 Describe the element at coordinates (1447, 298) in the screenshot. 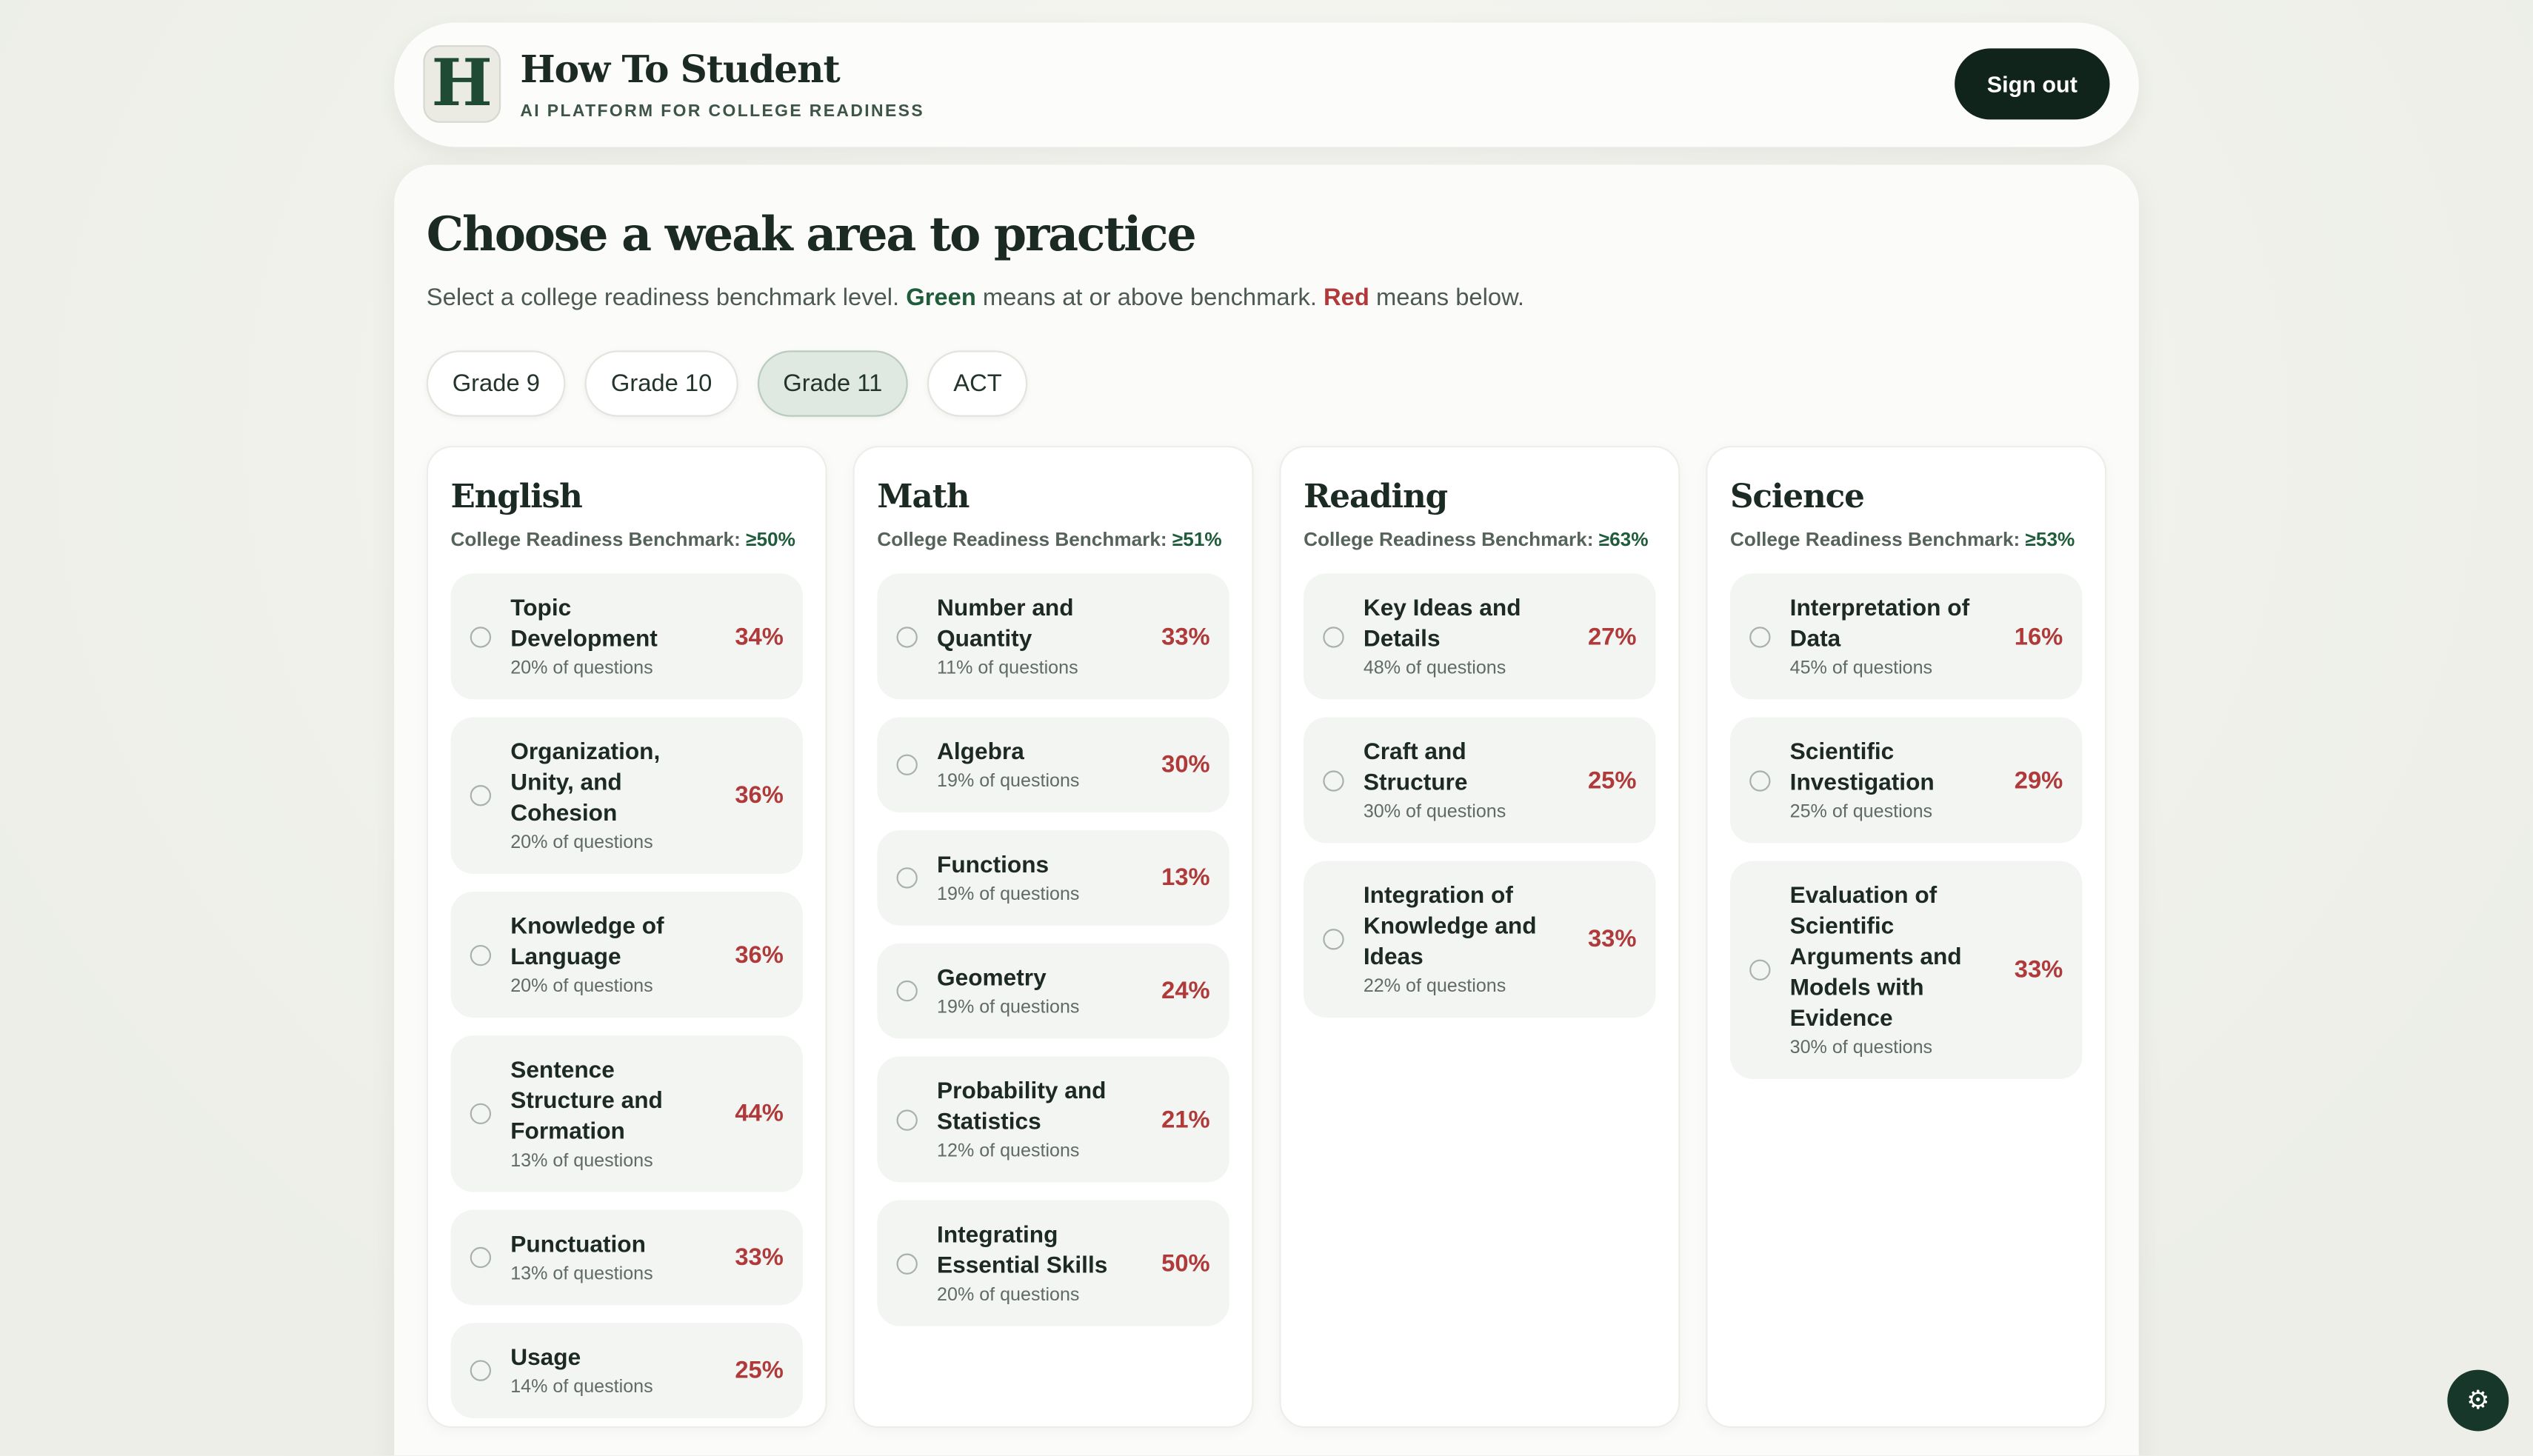

I see `desc-text: means below.` at that location.